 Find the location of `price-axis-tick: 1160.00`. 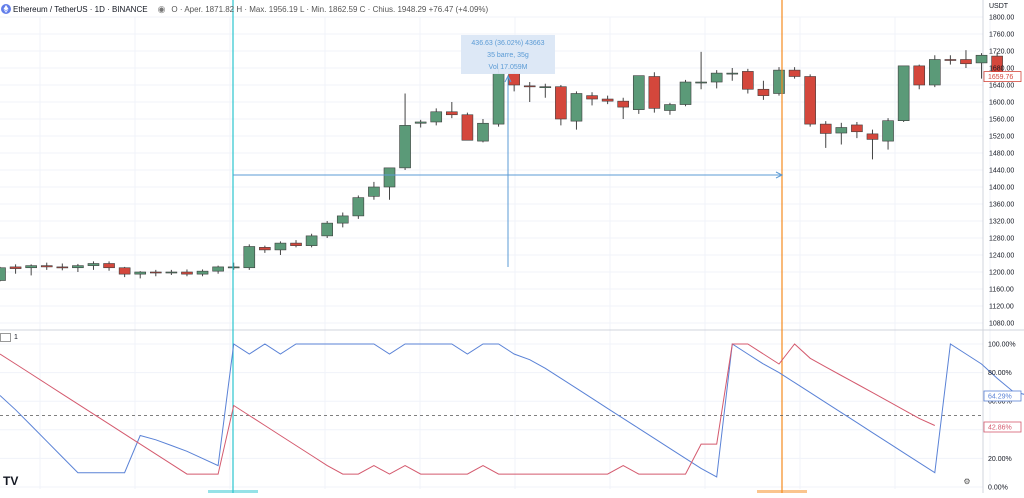

price-axis-tick: 1160.00 is located at coordinates (1001, 290).